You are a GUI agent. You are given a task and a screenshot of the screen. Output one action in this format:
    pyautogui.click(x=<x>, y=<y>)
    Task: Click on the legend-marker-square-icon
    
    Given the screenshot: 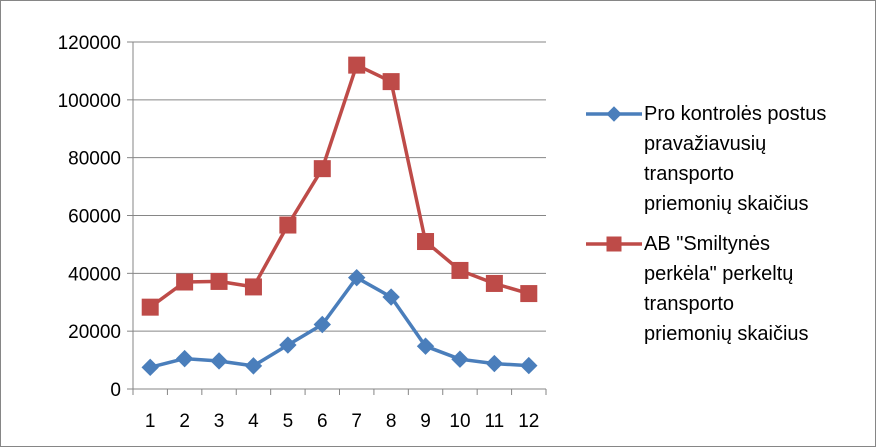 What is the action you would take?
    pyautogui.click(x=614, y=244)
    